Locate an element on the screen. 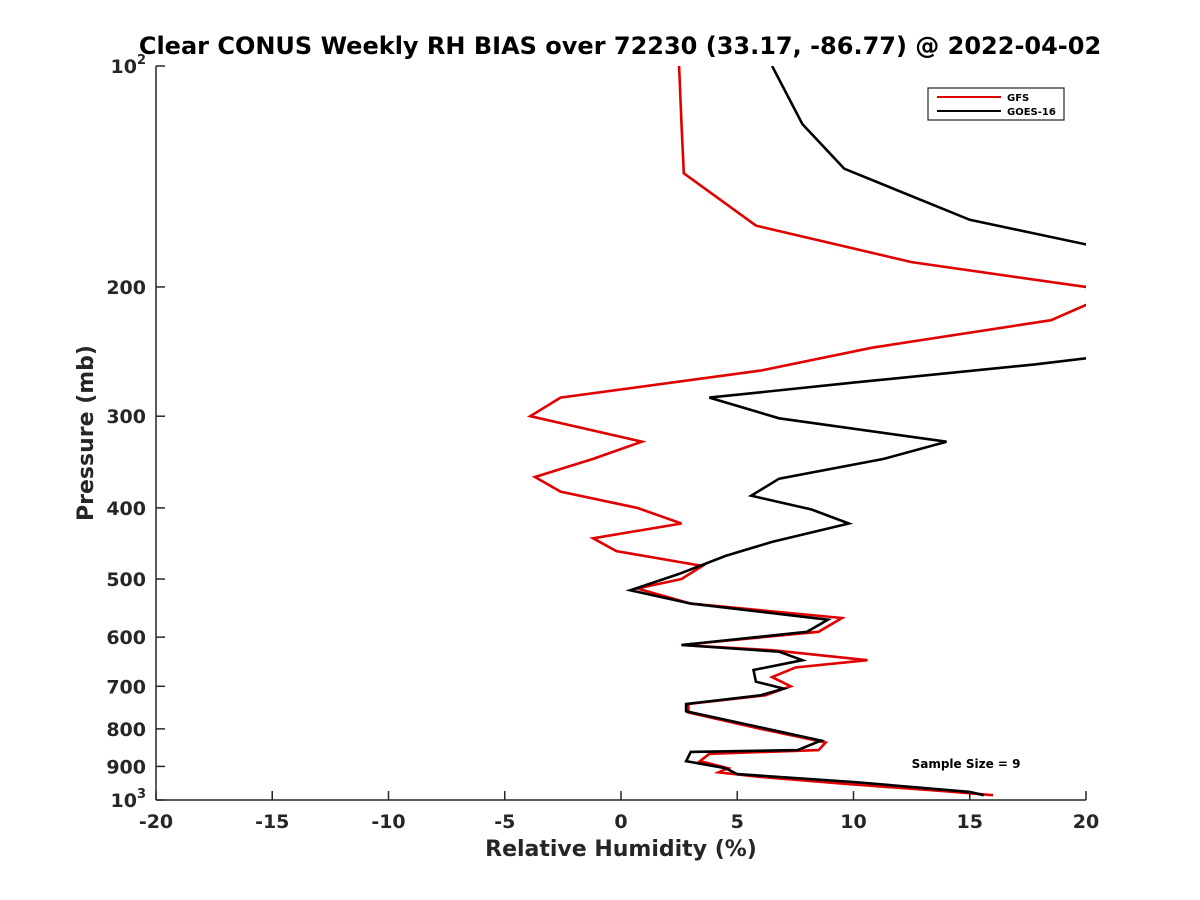 Image resolution: width=1200 pixels, height=900 pixels. x-ticks: -20 -15 -10 -5 0 5 10 15 20 is located at coordinates (619, 812).